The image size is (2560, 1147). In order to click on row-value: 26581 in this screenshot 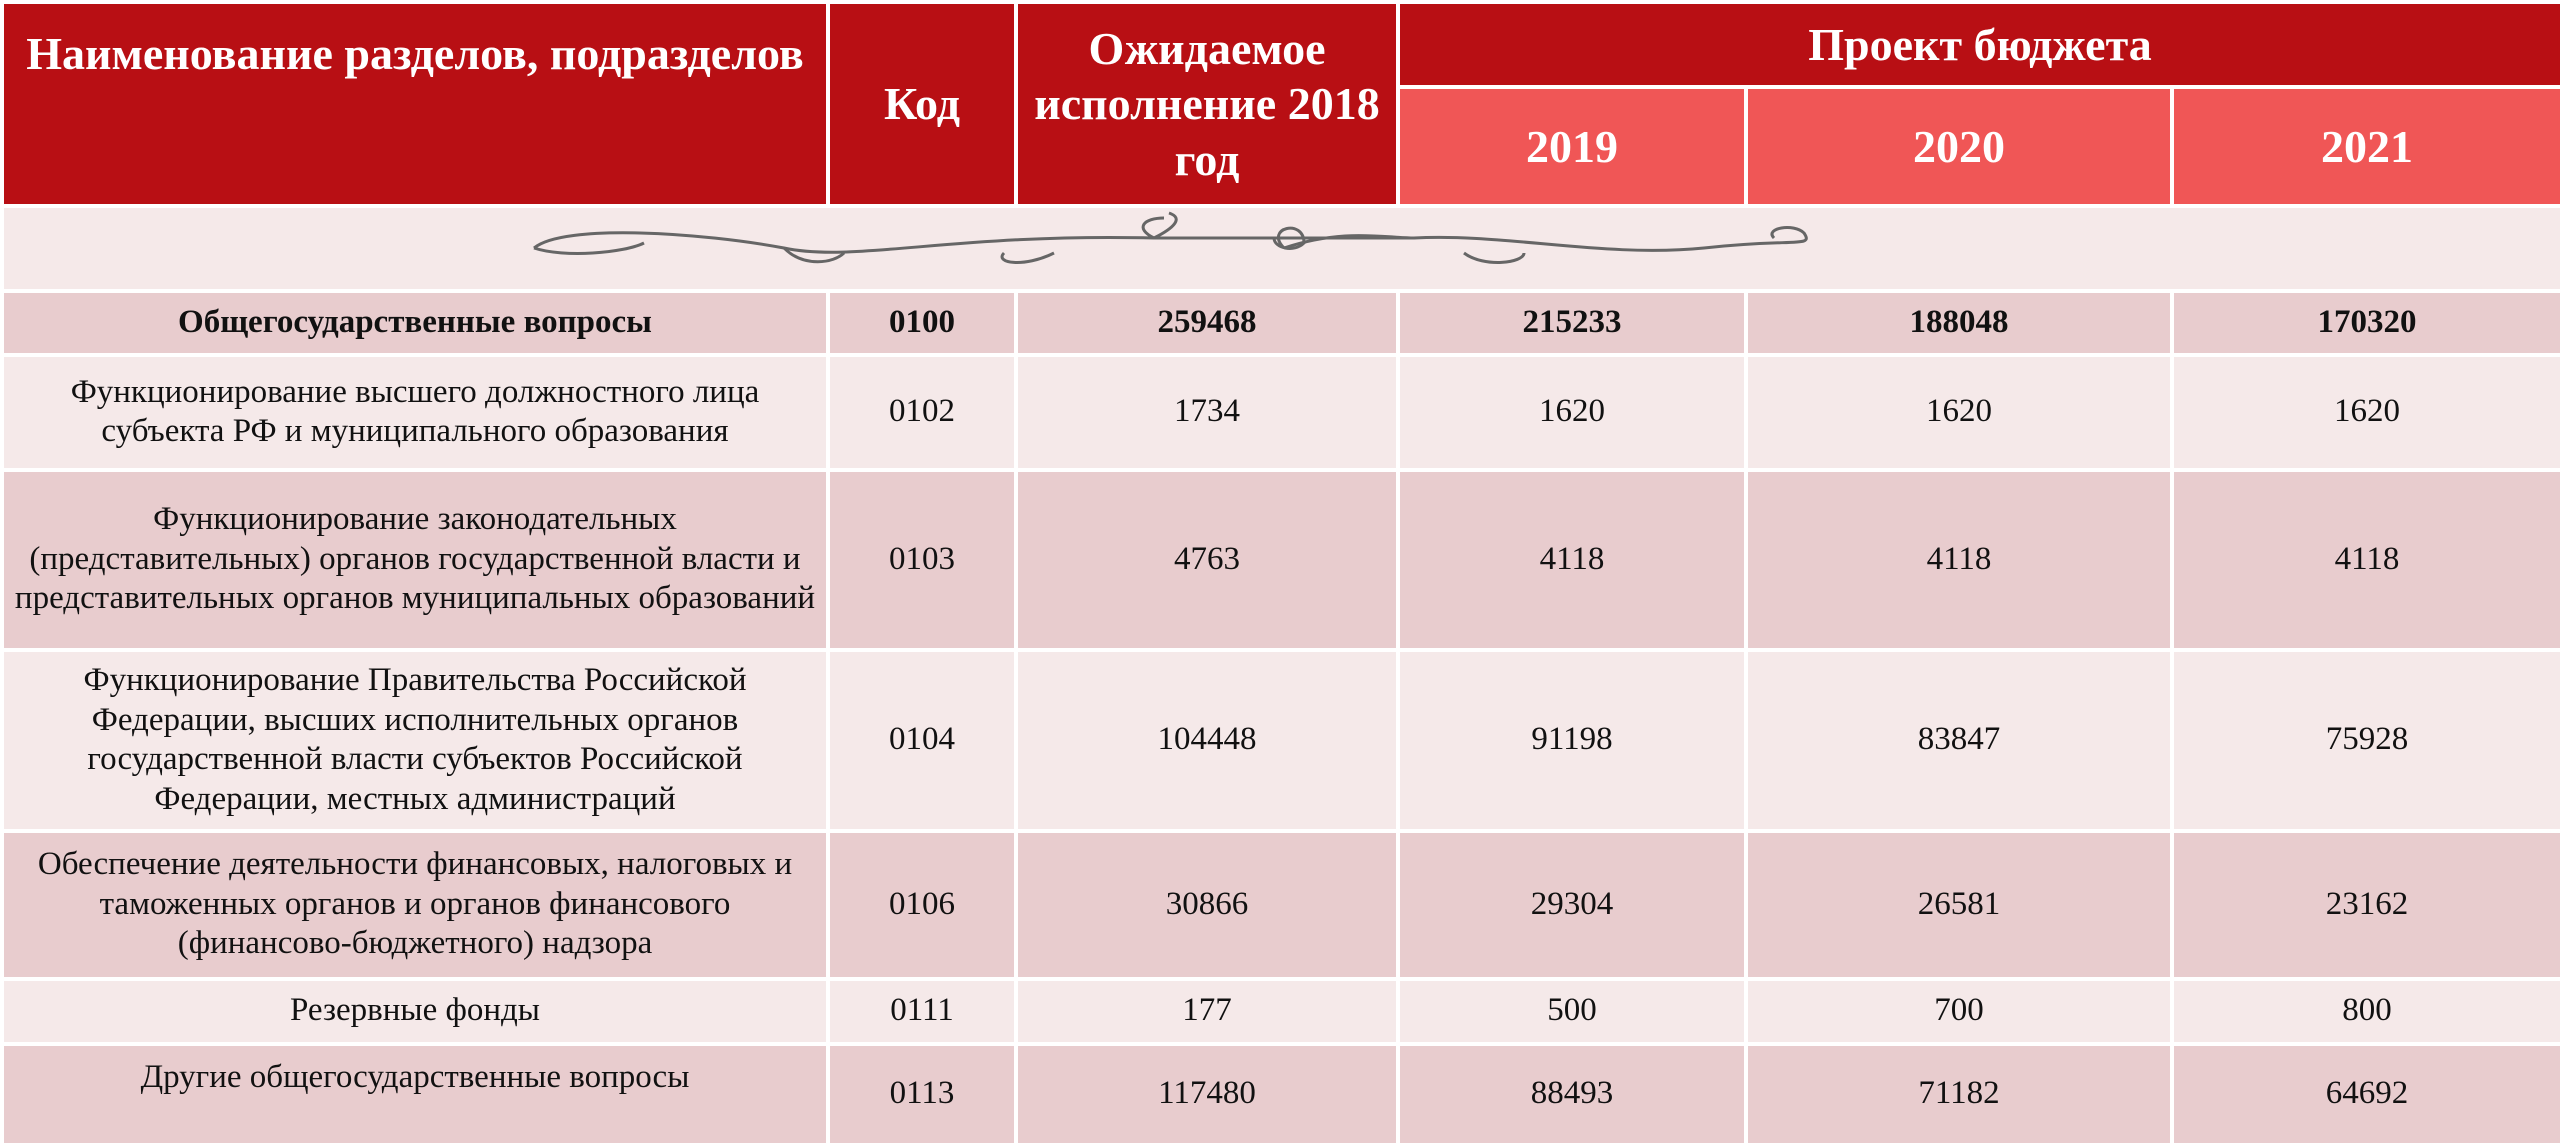, I will do `click(1959, 904)`.